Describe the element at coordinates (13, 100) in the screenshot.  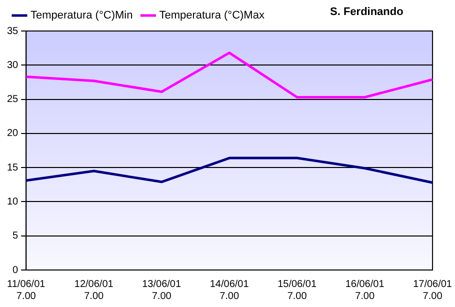
I see `y-tick-label: 25` at that location.